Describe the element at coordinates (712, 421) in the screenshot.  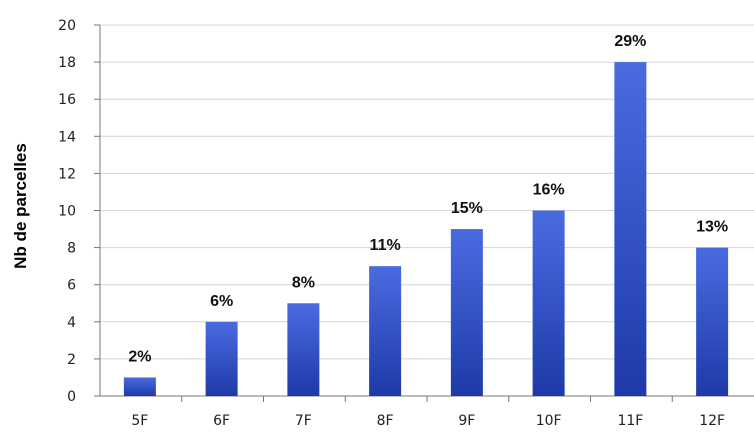
I see `x-tick-label: 12F` at that location.